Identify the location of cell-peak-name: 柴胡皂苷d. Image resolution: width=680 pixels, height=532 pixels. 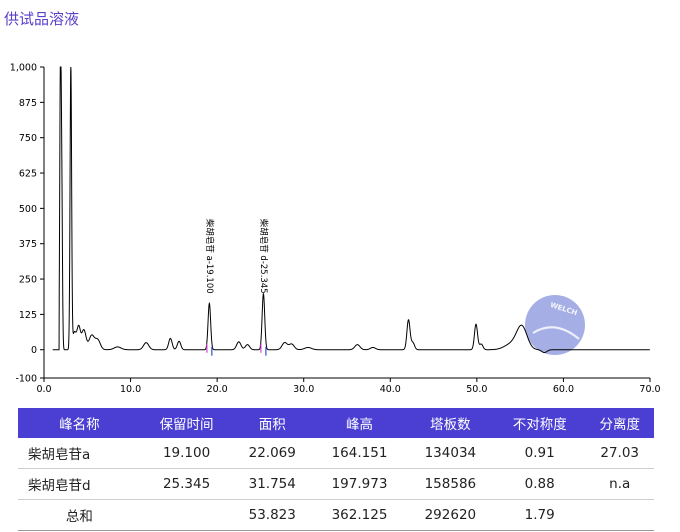
(79, 484).